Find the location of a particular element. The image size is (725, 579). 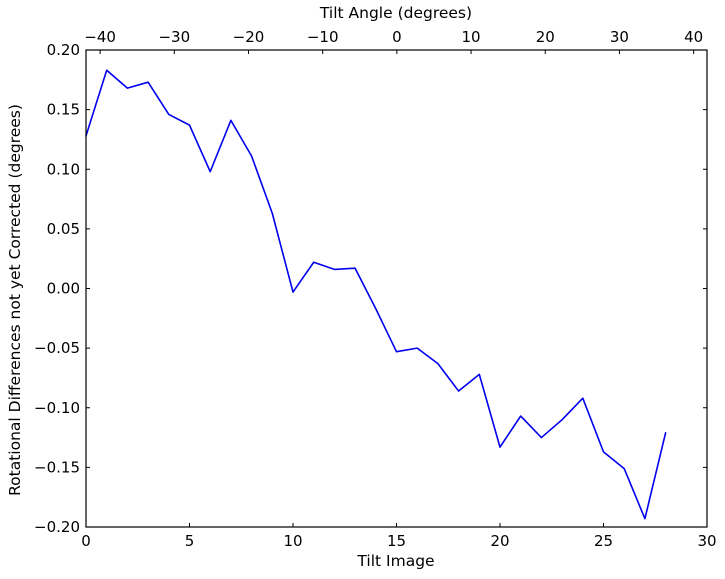

y-tick-label: 0.05 is located at coordinates (63, 229).